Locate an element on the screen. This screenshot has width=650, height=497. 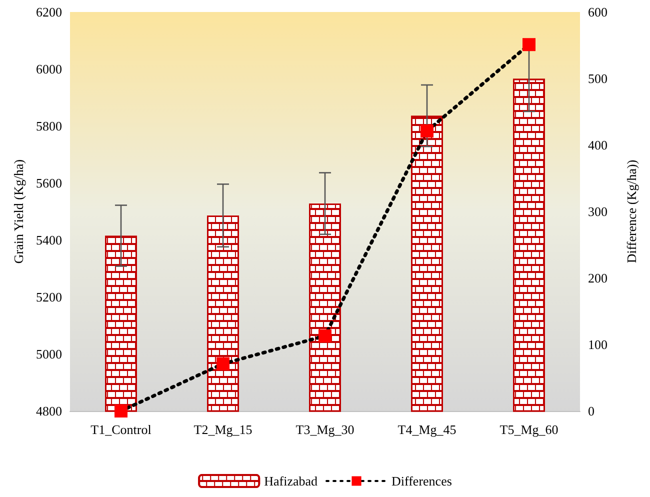
y2-tick-label: 100 is located at coordinates (598, 344).